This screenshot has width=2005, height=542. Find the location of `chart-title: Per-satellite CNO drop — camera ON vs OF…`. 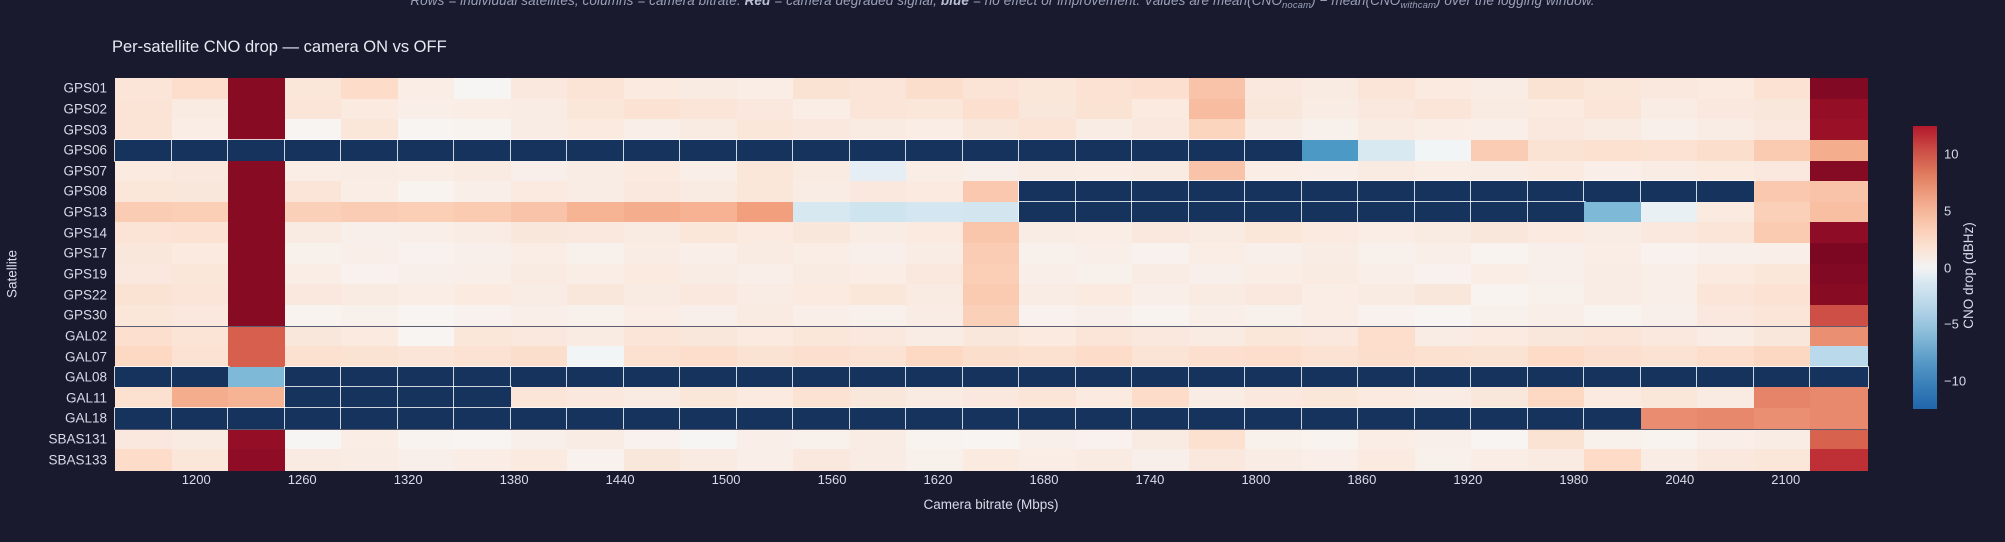

chart-title: Per-satellite CNO drop — camera ON vs OF… is located at coordinates (279, 47).